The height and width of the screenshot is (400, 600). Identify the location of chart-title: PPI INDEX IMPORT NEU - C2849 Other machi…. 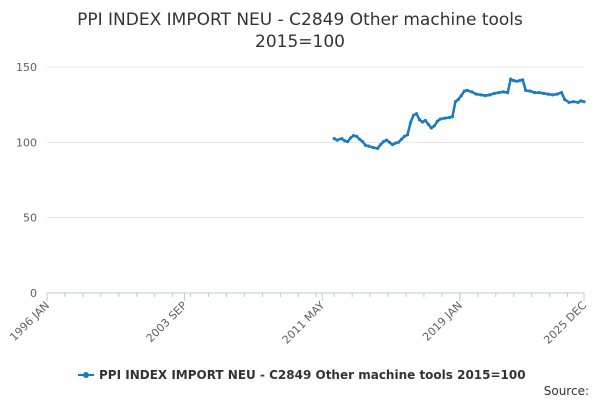
(300, 20).